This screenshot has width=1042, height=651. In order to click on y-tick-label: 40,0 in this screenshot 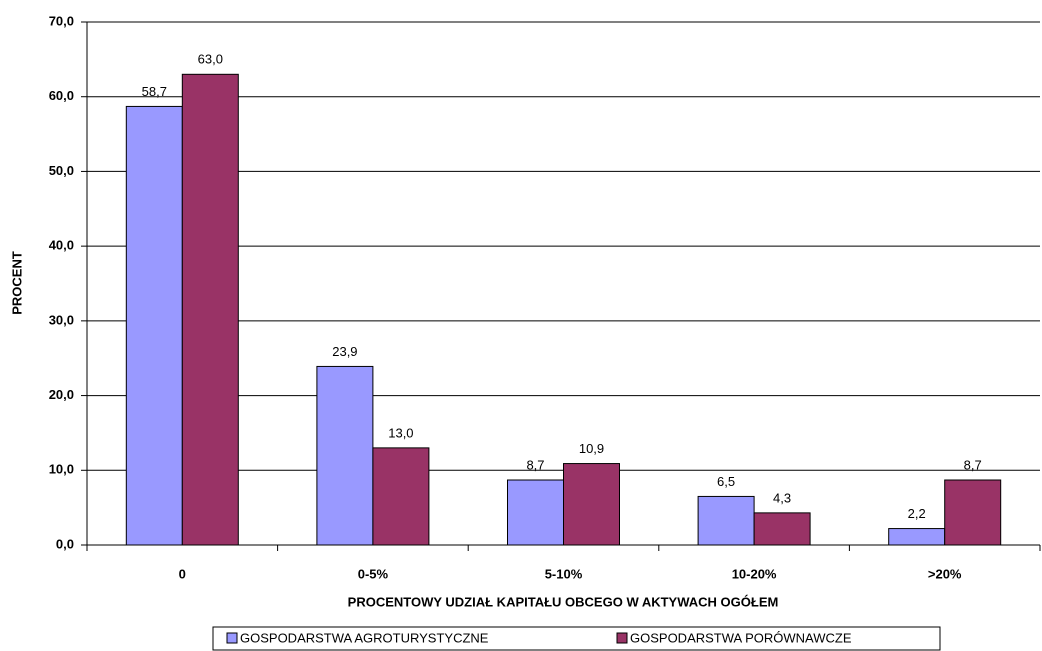, I will do `click(61, 245)`.